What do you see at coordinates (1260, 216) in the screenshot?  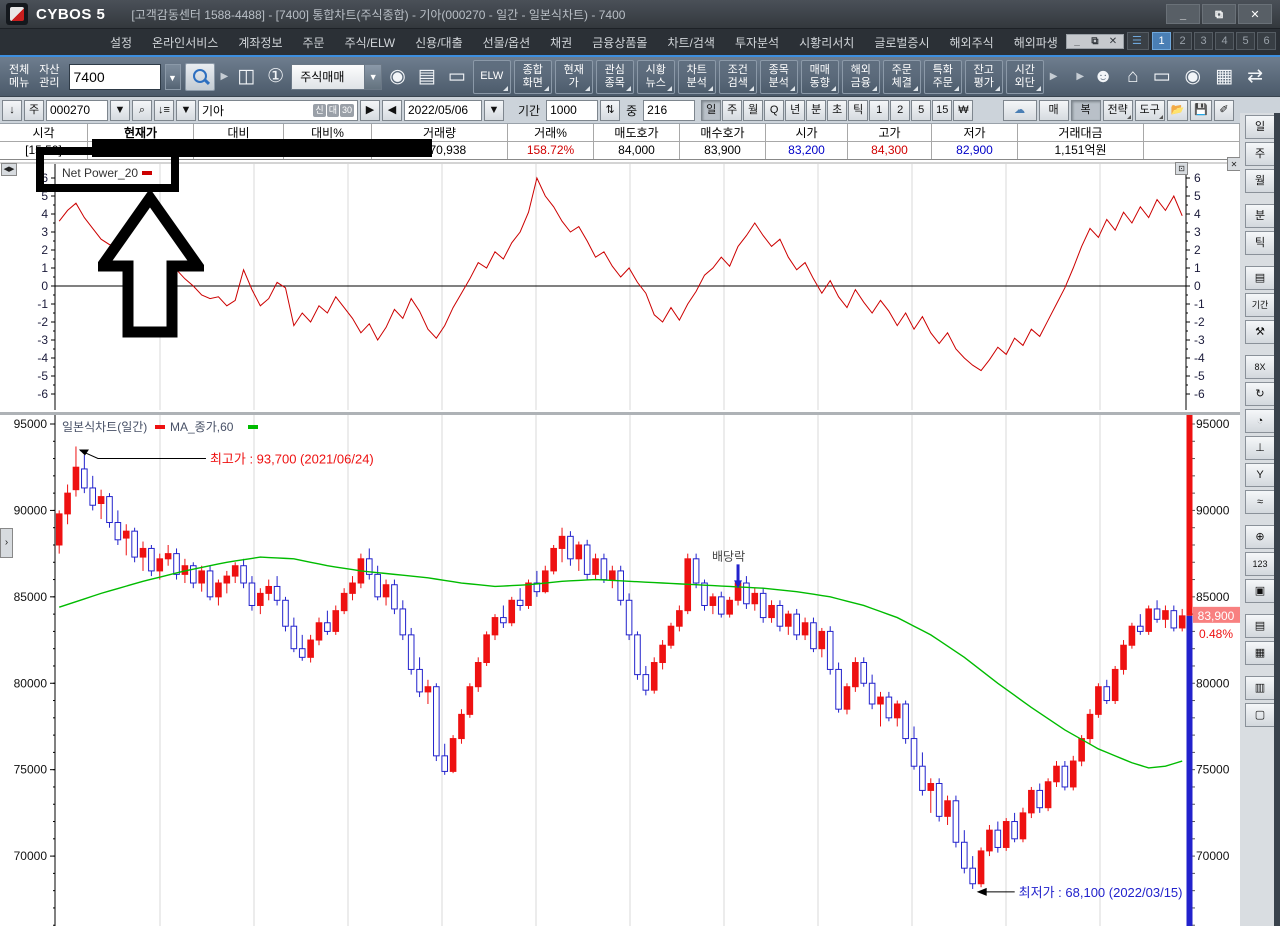 I see `minute-tool-icon: 분` at bounding box center [1260, 216].